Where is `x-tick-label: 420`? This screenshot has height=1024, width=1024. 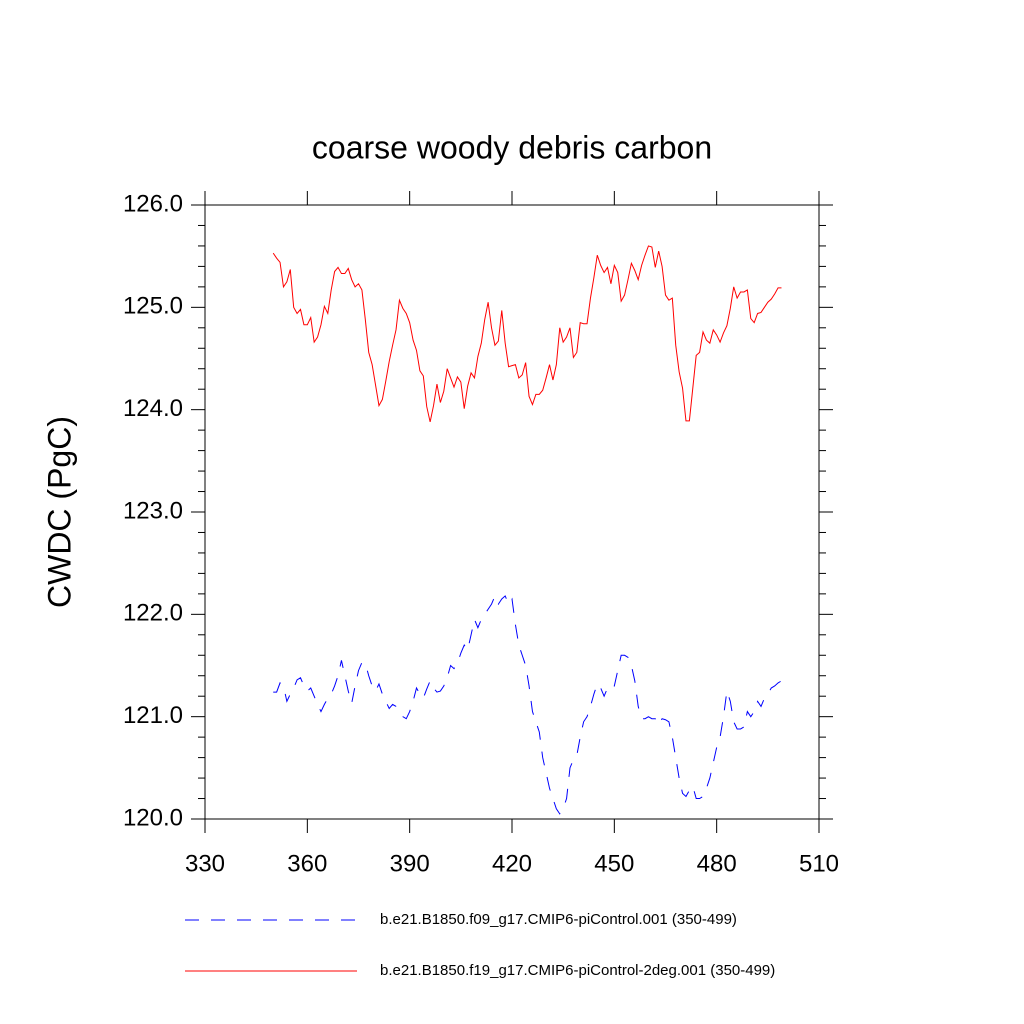 x-tick-label: 420 is located at coordinates (512, 863).